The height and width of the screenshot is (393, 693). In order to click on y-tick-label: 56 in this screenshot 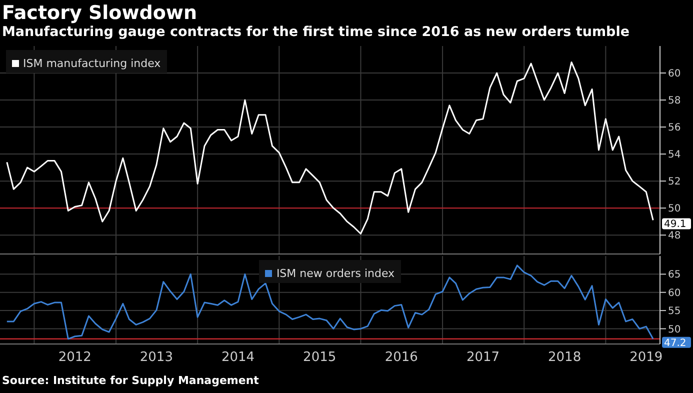, I will do `click(674, 128)`.